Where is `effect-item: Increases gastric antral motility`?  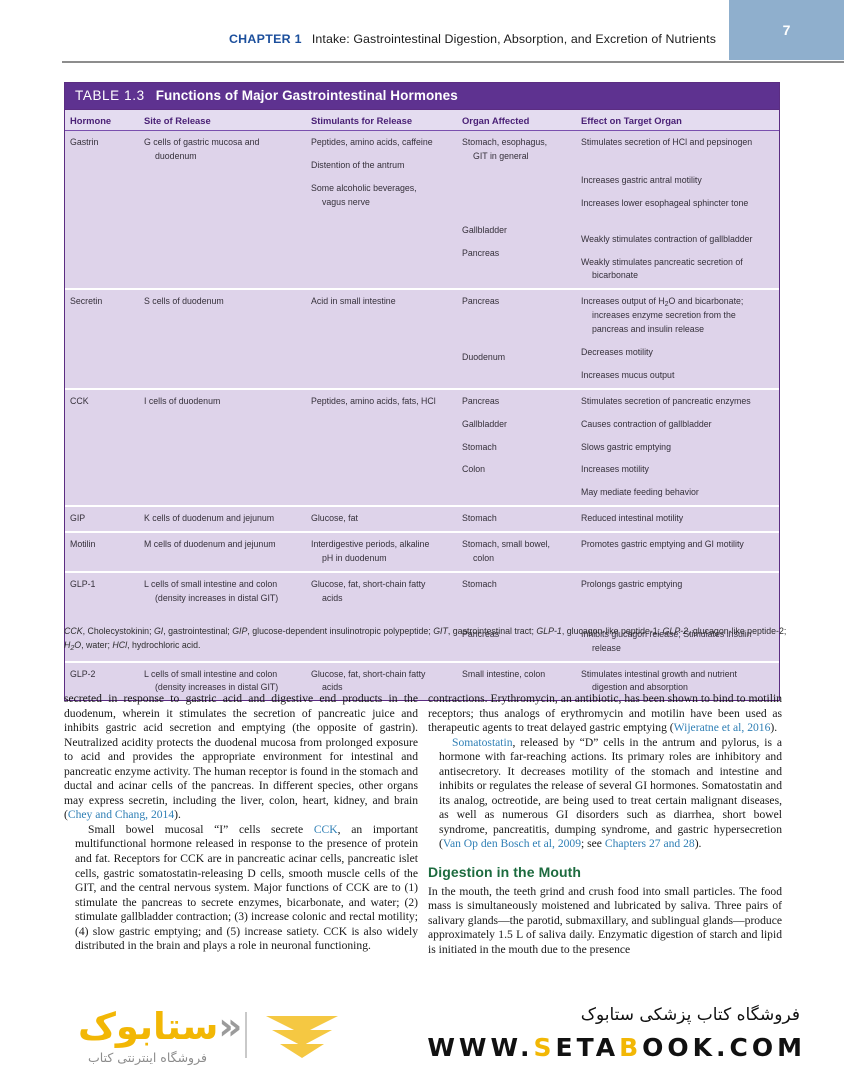
effect-item: Increases gastric antral motility is located at coordinates (641, 179).